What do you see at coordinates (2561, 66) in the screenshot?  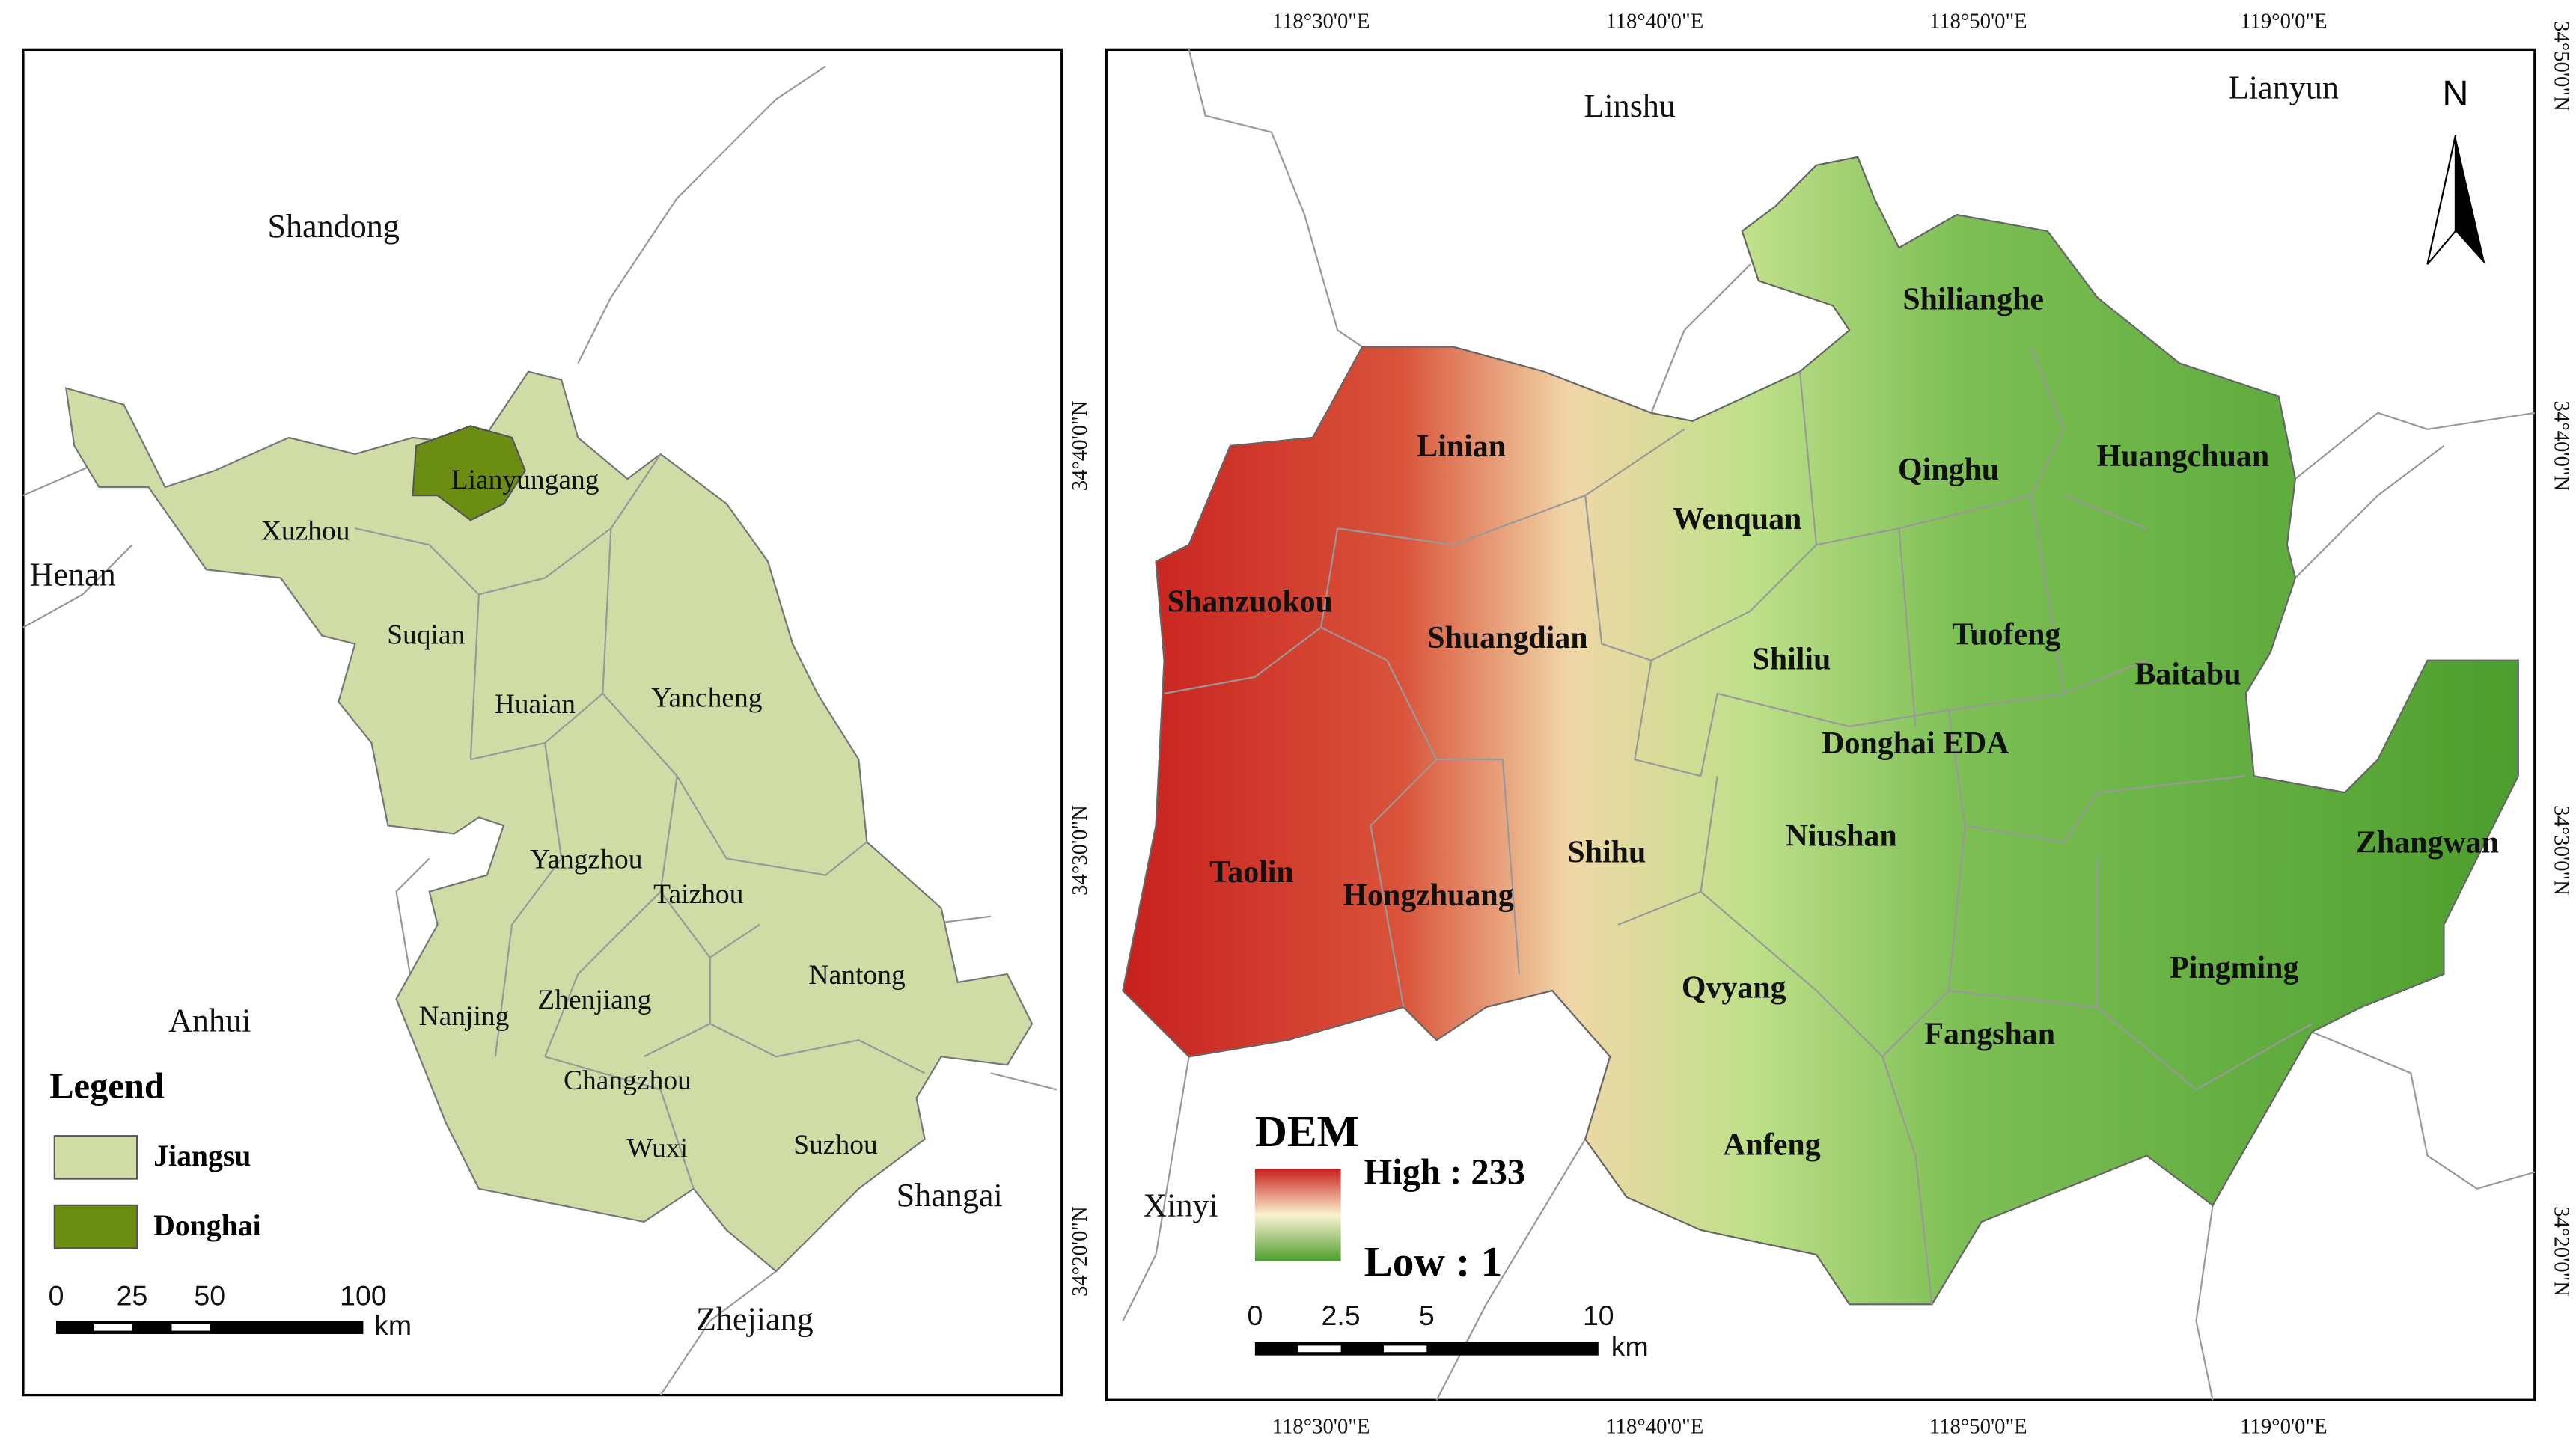 I see `latitude-label: 34°50'0"N` at bounding box center [2561, 66].